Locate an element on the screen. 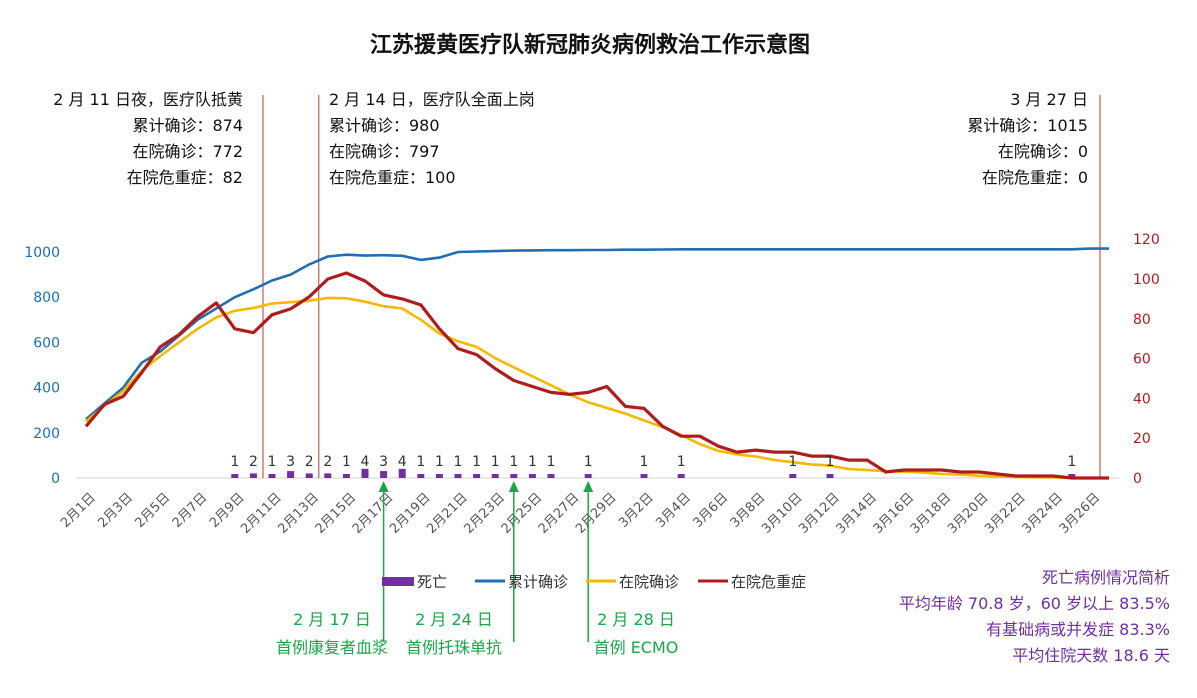 The width and height of the screenshot is (1197, 698). y-left-tick-label: 200 is located at coordinates (46, 434).